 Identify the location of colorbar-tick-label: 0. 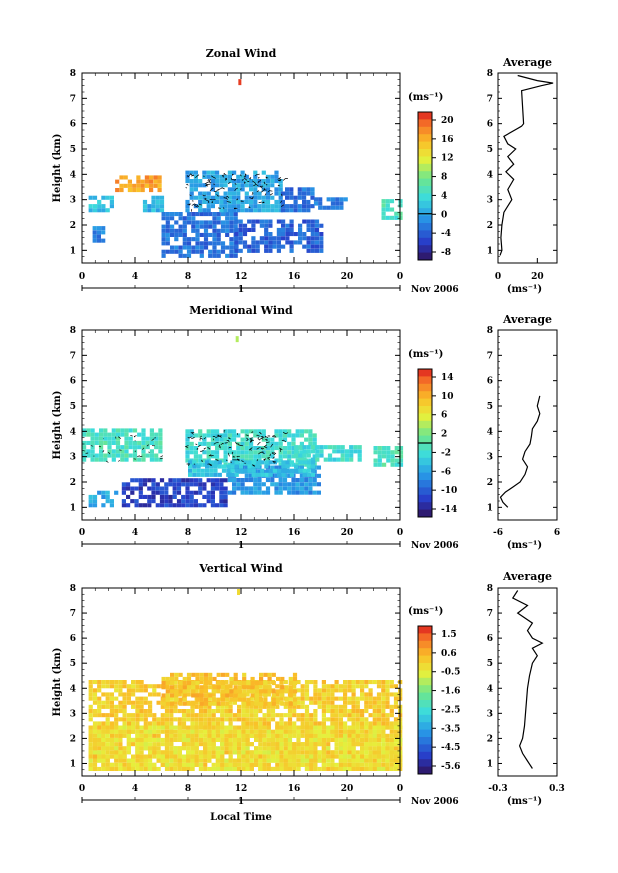
(444, 215).